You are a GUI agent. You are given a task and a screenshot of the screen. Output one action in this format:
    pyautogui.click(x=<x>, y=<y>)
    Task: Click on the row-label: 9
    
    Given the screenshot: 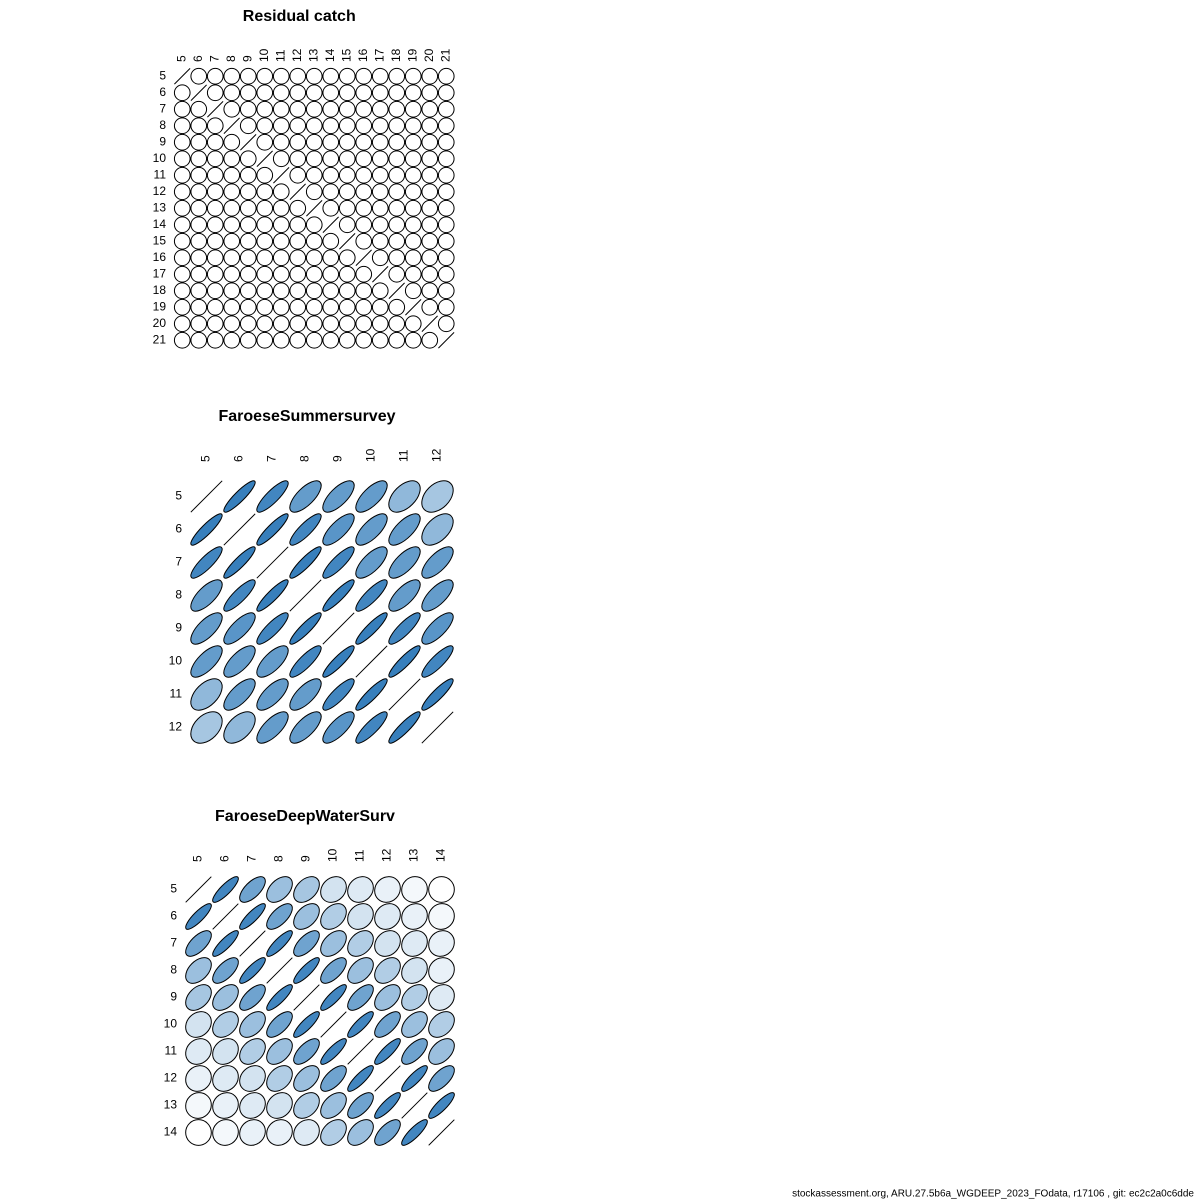 What is the action you would take?
    pyautogui.click(x=162, y=141)
    